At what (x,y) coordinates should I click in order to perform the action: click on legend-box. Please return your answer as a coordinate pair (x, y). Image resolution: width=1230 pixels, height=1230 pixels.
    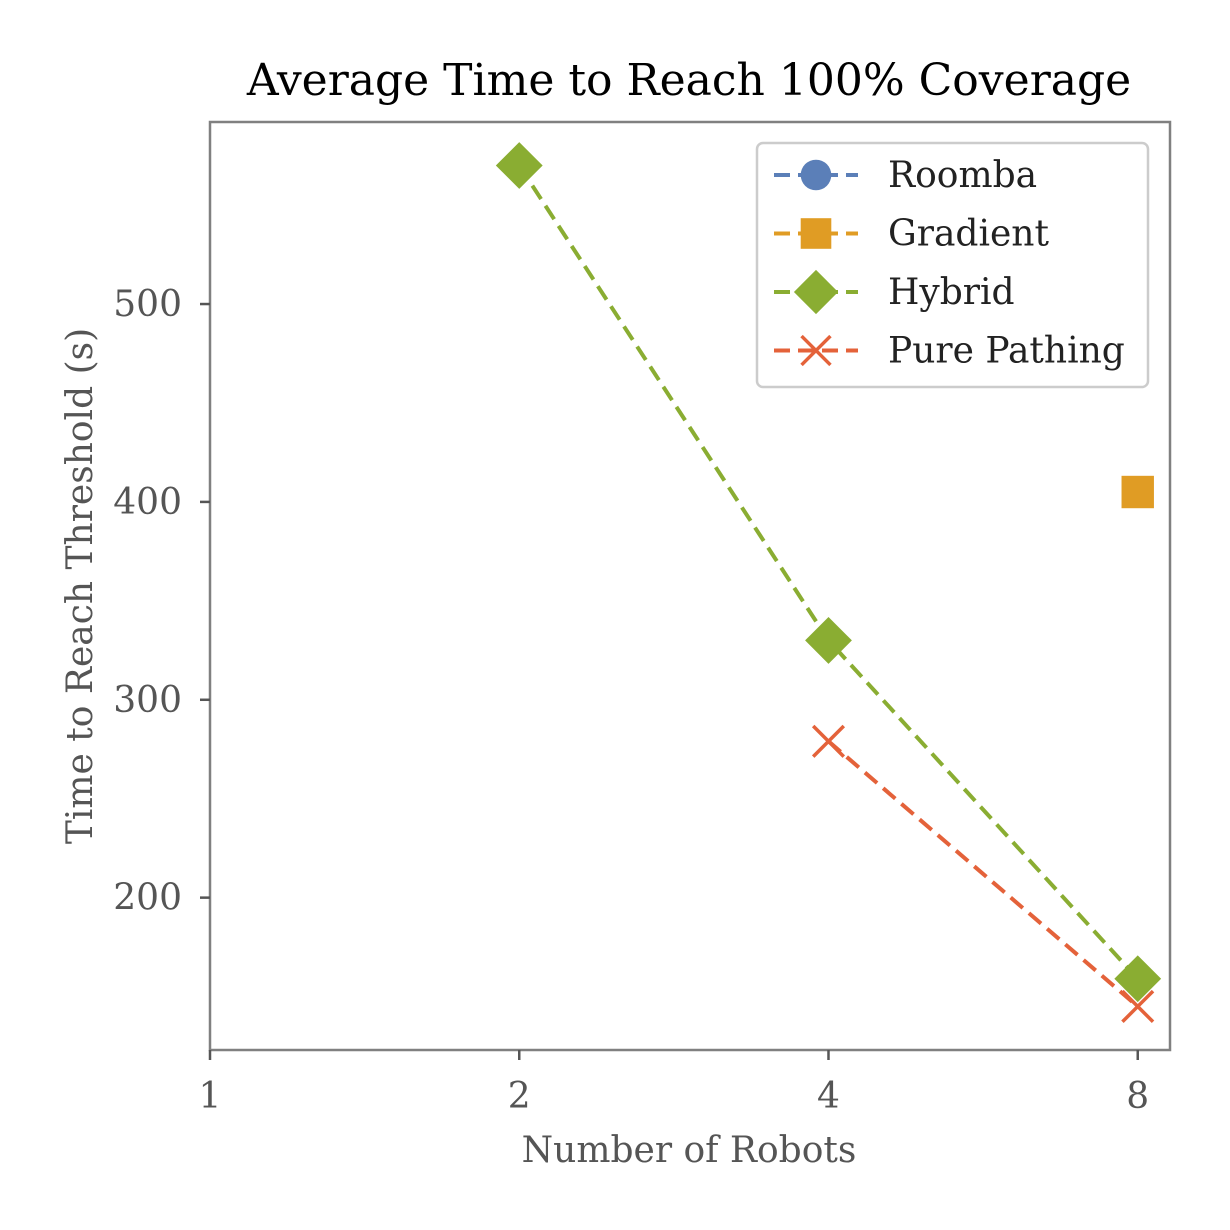
    Looking at the image, I should click on (952, 265).